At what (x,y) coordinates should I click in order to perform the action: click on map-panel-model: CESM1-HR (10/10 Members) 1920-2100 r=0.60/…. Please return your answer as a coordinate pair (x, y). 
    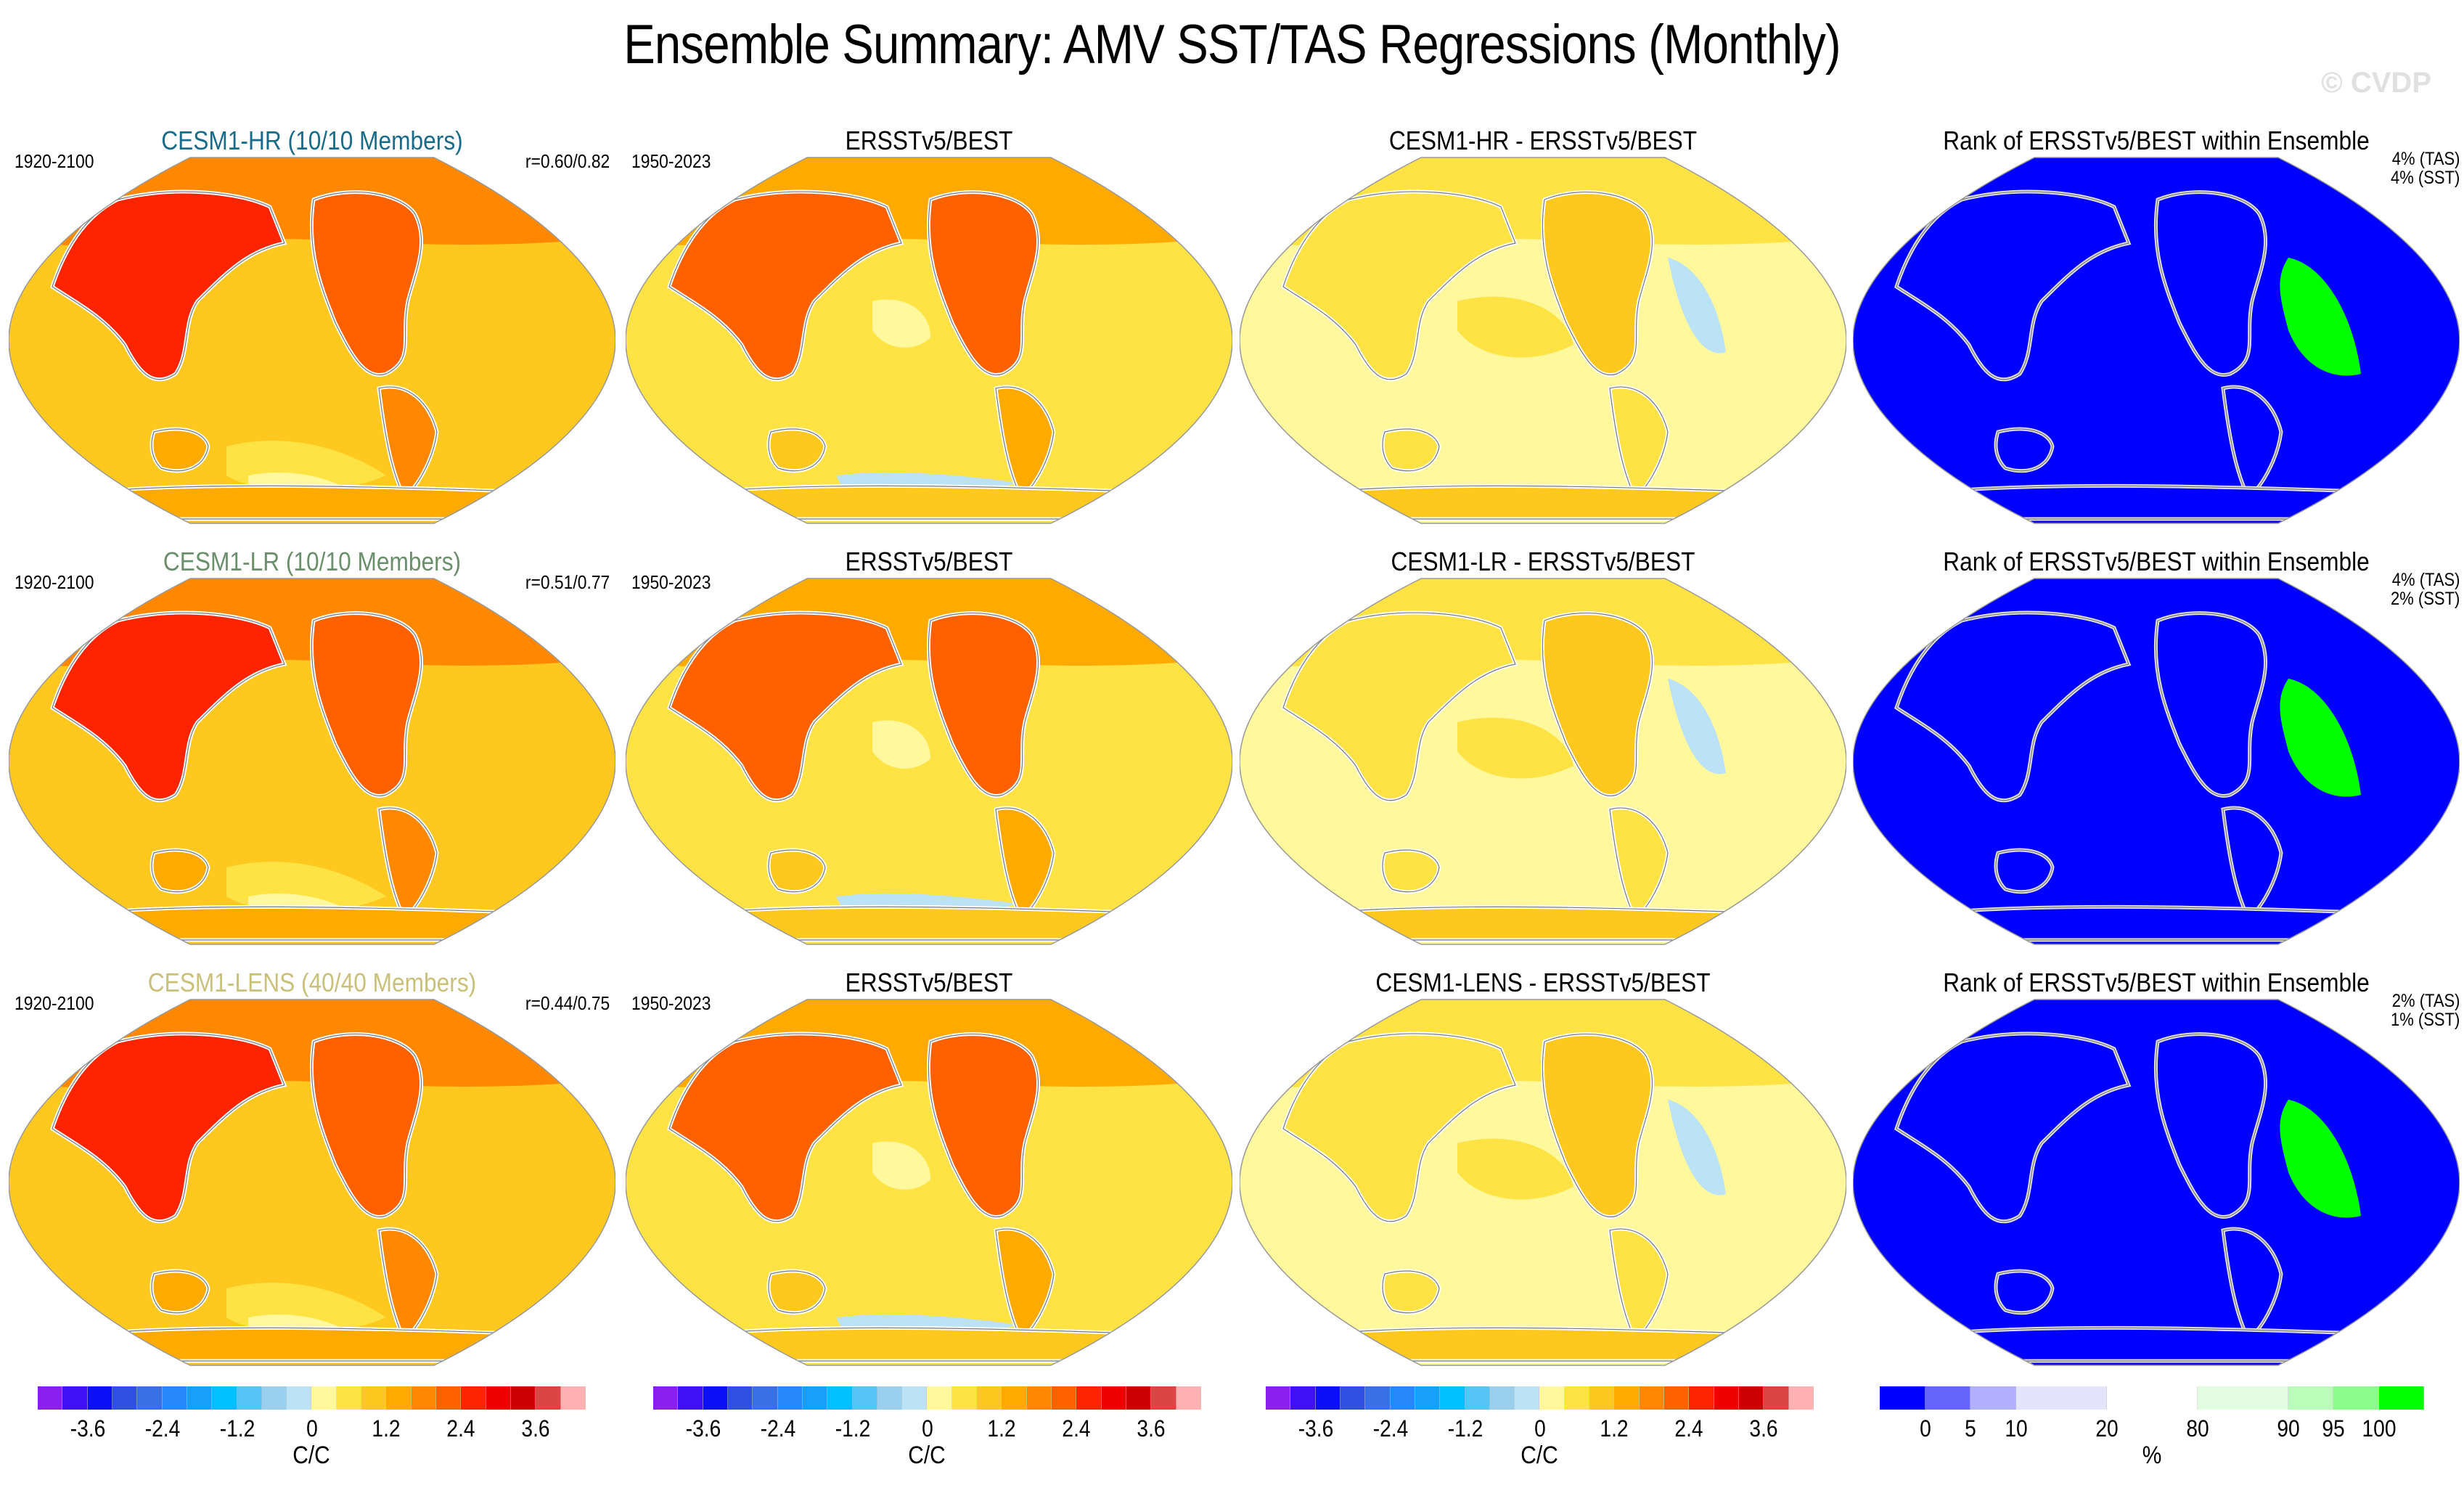
    Looking at the image, I should click on (312, 333).